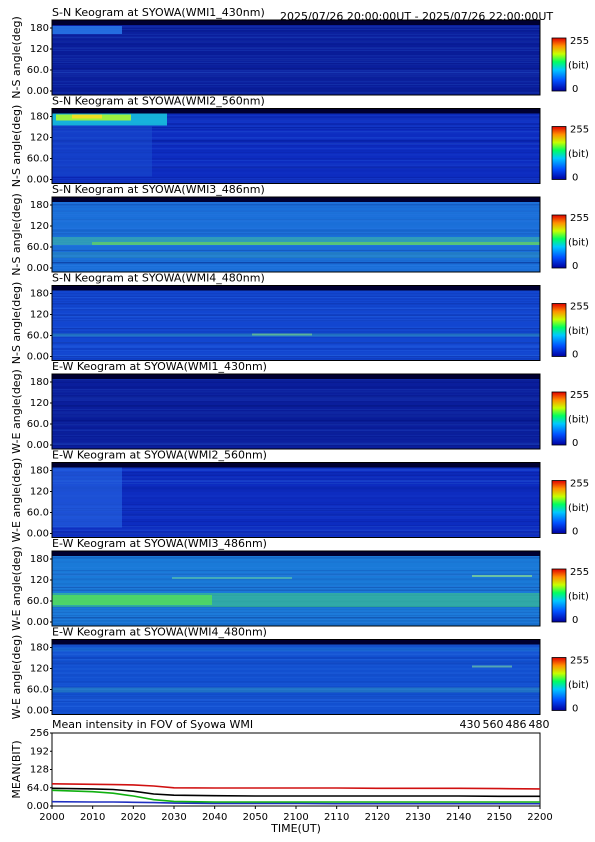  I want to click on y-tick-label: 192, so click(39, 751).